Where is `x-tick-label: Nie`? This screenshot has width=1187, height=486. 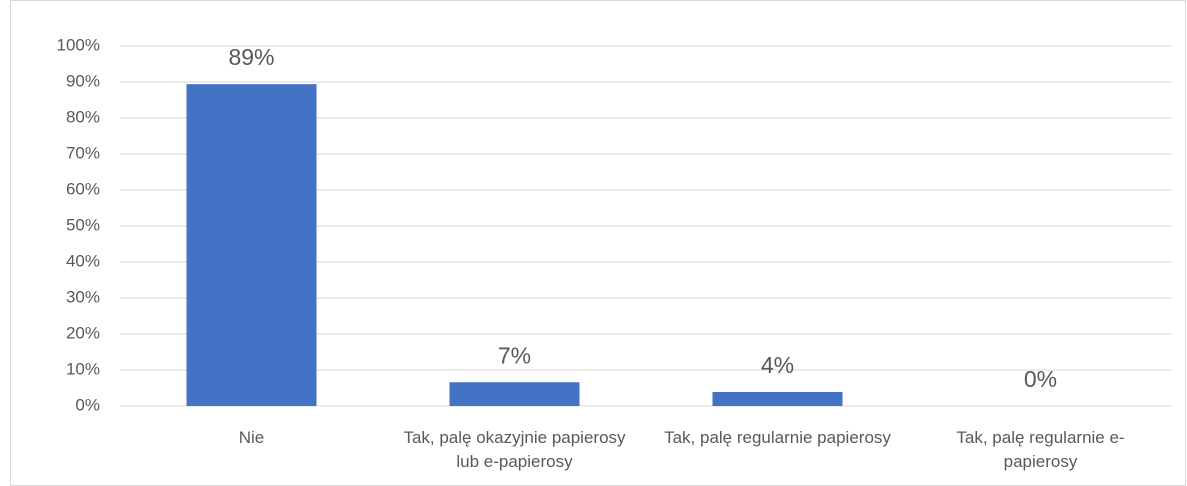 x-tick-label: Nie is located at coordinates (251, 437).